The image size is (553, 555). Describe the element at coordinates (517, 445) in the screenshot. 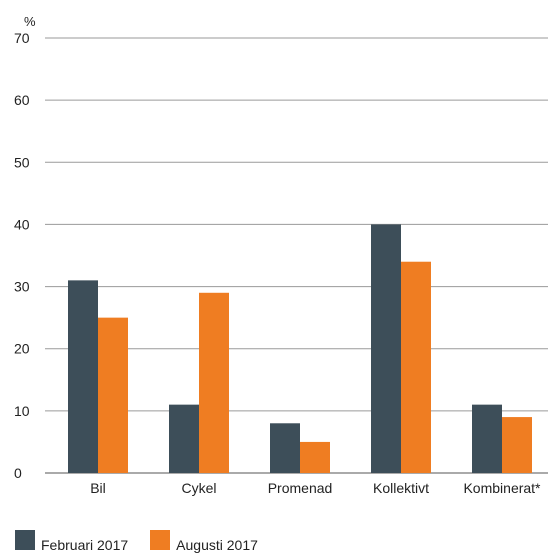

I see `bar-2-kombinerat` at that location.